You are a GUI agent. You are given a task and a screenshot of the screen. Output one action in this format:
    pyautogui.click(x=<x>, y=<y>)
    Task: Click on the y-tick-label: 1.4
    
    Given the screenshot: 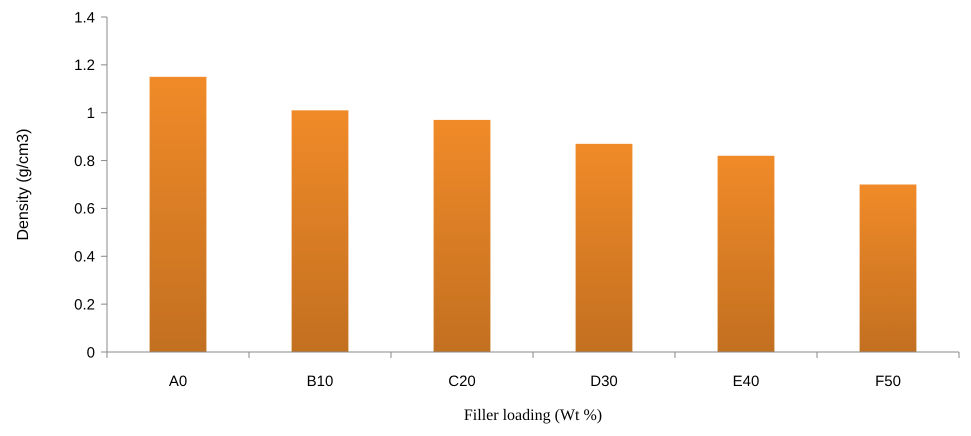 What is the action you would take?
    pyautogui.click(x=84, y=17)
    